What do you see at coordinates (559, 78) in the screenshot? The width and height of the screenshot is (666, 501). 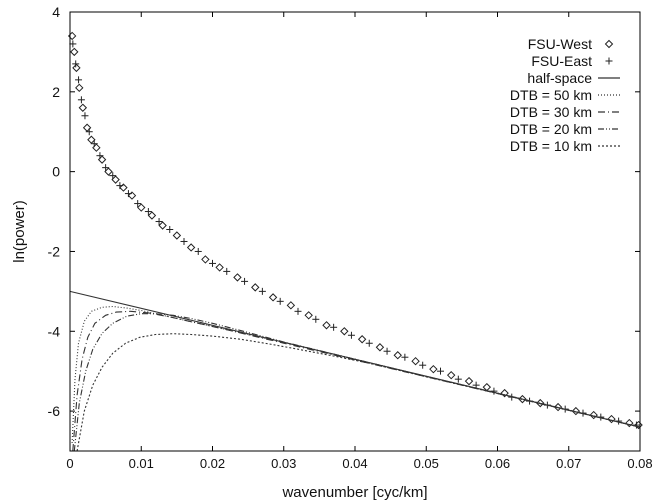 I see `legend-label: half-space` at bounding box center [559, 78].